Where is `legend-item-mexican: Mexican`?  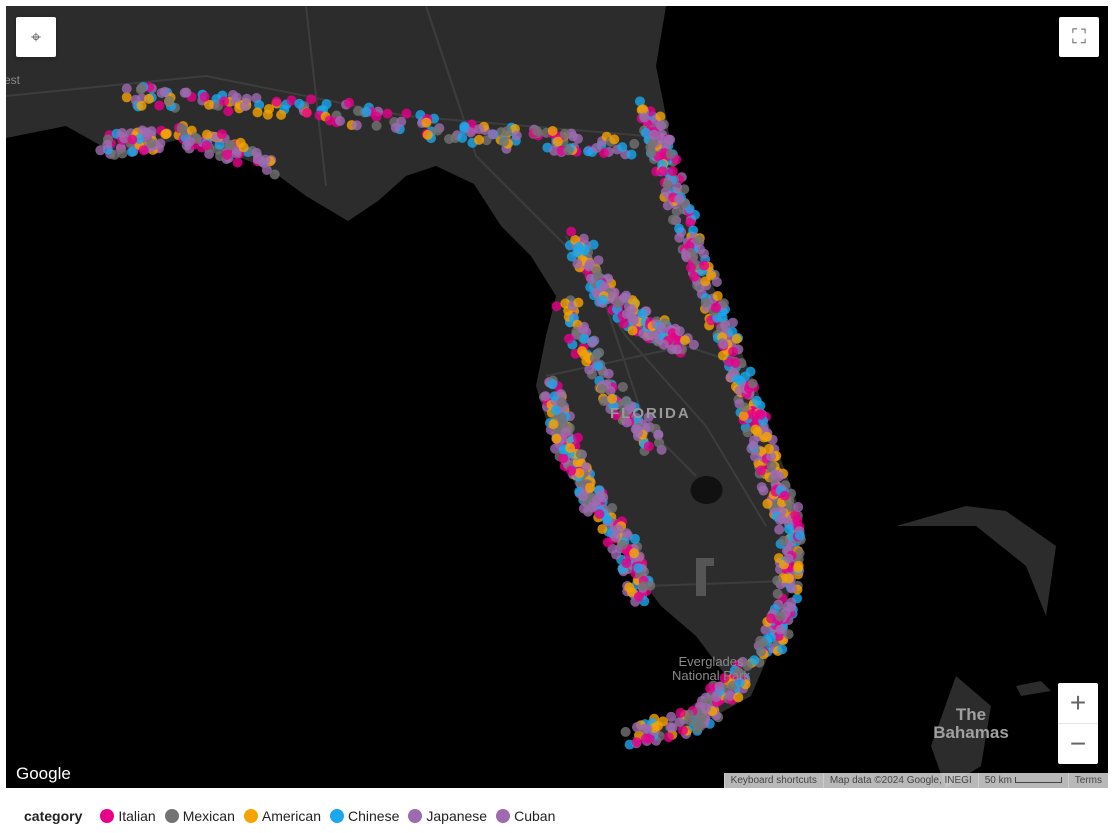 legend-item-mexican: Mexican is located at coordinates (199, 816).